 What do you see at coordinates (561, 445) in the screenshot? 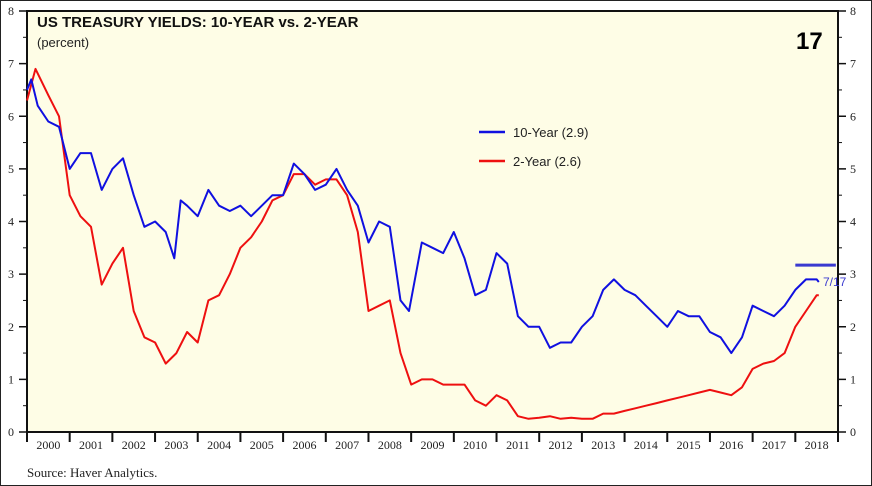
I see `x-tick-label: 2012` at bounding box center [561, 445].